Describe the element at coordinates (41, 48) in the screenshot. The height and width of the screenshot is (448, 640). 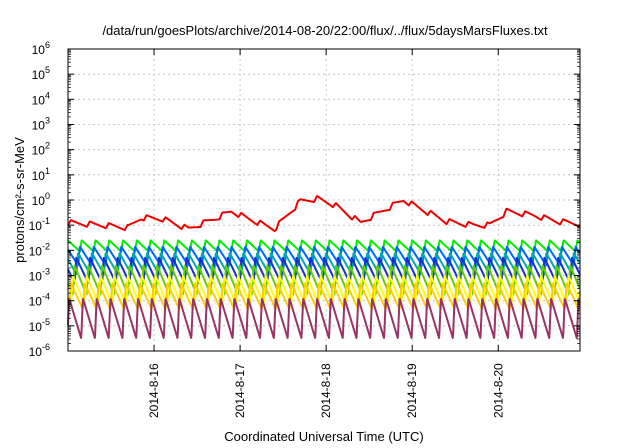
I see `y-tick-label: 10⁶` at that location.